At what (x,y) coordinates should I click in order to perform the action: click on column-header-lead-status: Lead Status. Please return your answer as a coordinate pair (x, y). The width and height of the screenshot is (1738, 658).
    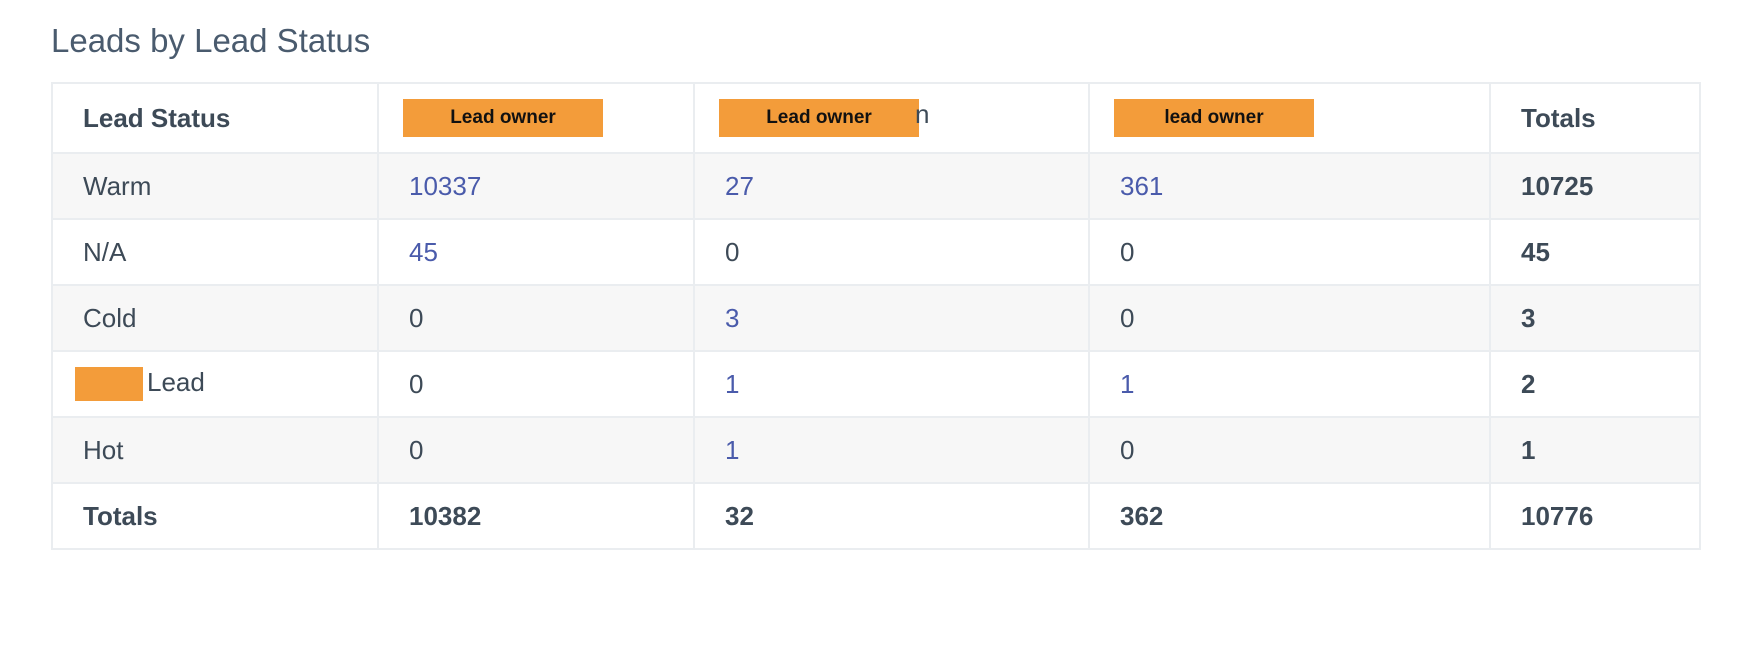
    Looking at the image, I should click on (215, 118).